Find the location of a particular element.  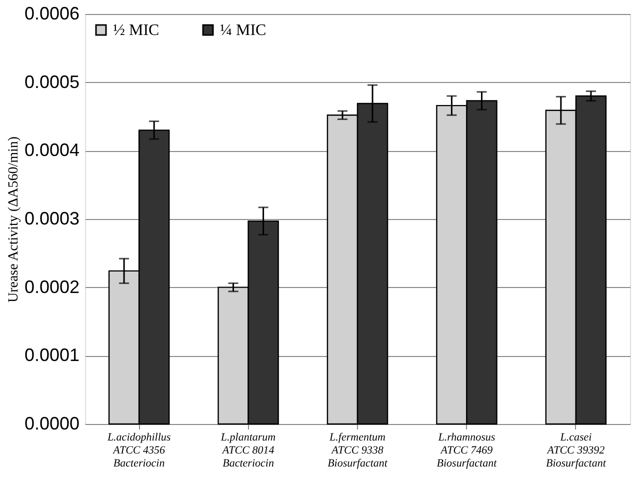

x-tick-label: L.casei ATCC 39392 Biosurfactant is located at coordinates (576, 451).